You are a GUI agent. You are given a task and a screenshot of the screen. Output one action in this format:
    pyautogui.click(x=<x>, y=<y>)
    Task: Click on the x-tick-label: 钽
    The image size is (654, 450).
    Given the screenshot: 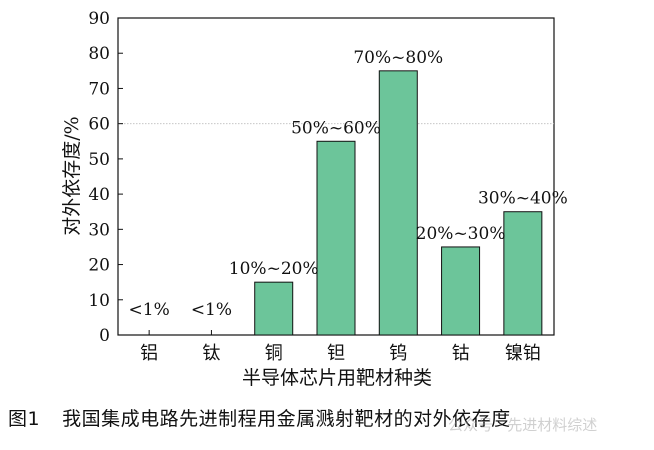 What is the action you would take?
    pyautogui.click(x=336, y=353)
    